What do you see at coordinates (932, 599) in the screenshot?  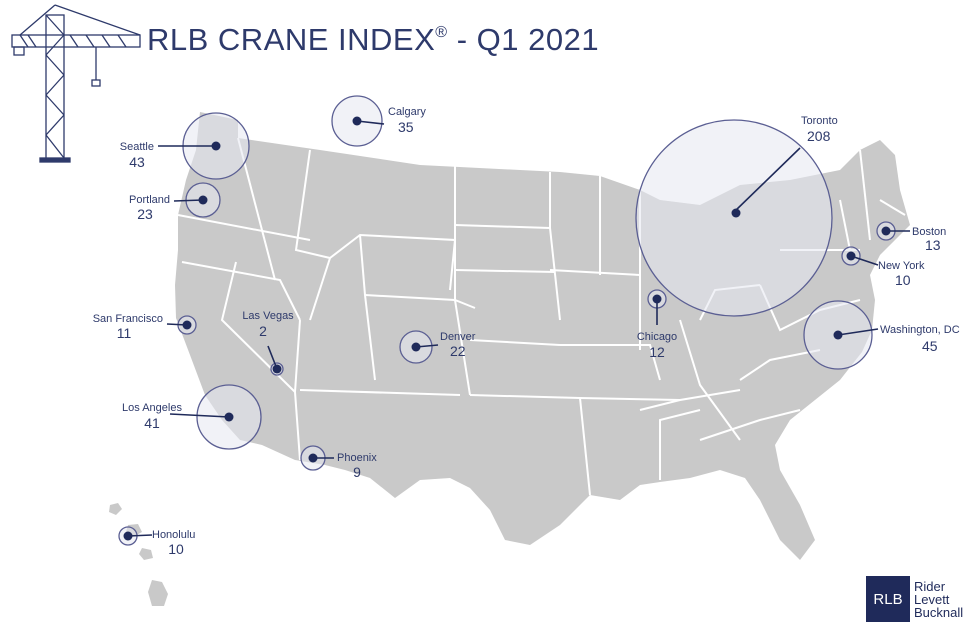 I see `logo-line-levett: Levett` at bounding box center [932, 599].